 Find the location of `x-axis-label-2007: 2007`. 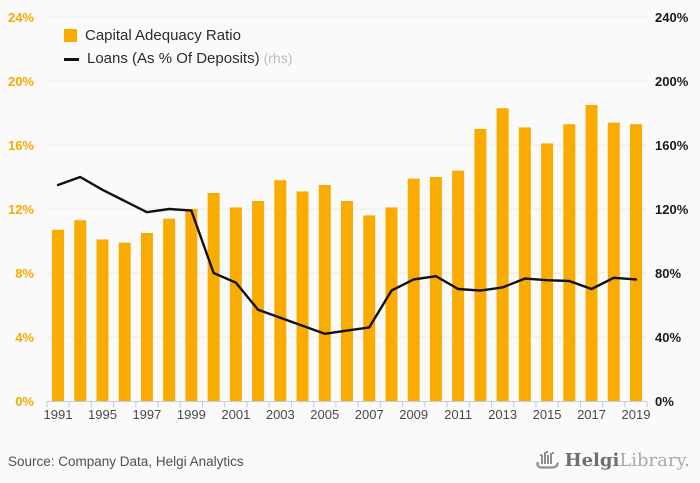

x-axis-label-2007: 2007 is located at coordinates (369, 414).